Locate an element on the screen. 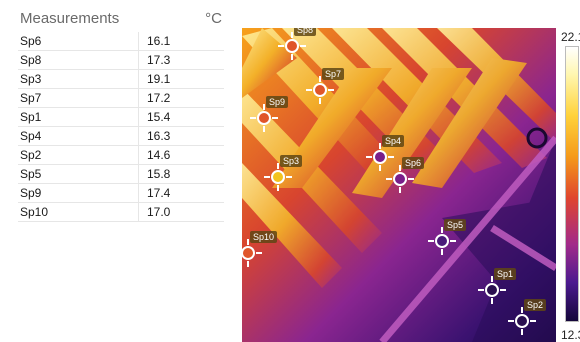 The height and width of the screenshot is (342, 580). spot-value: 17.3 is located at coordinates (181, 60).